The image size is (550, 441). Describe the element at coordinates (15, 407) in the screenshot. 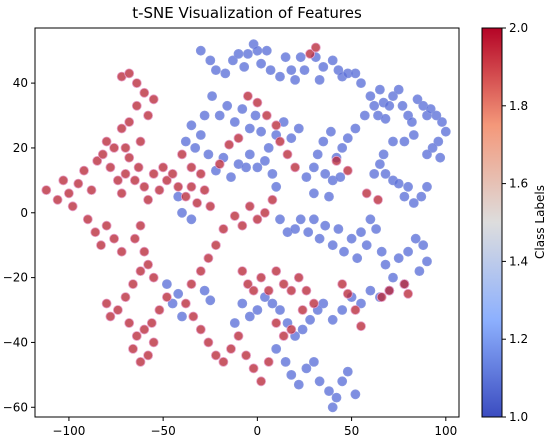

I see `y-tick-label: −60` at that location.